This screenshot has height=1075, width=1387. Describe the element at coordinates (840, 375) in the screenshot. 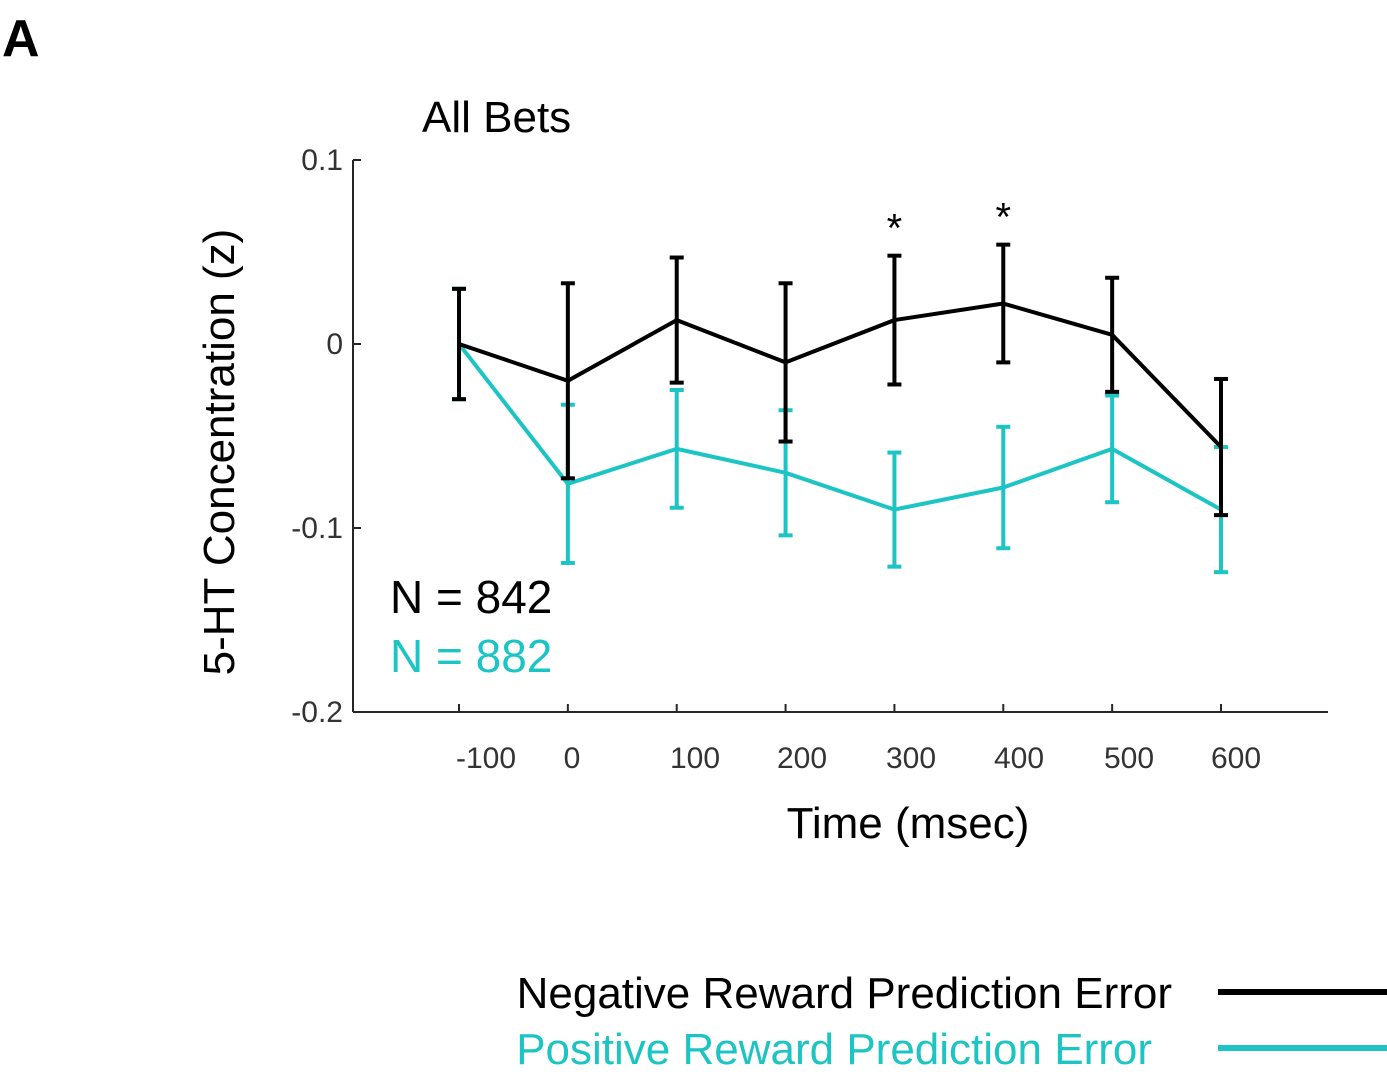

I see `series-line-negative` at that location.